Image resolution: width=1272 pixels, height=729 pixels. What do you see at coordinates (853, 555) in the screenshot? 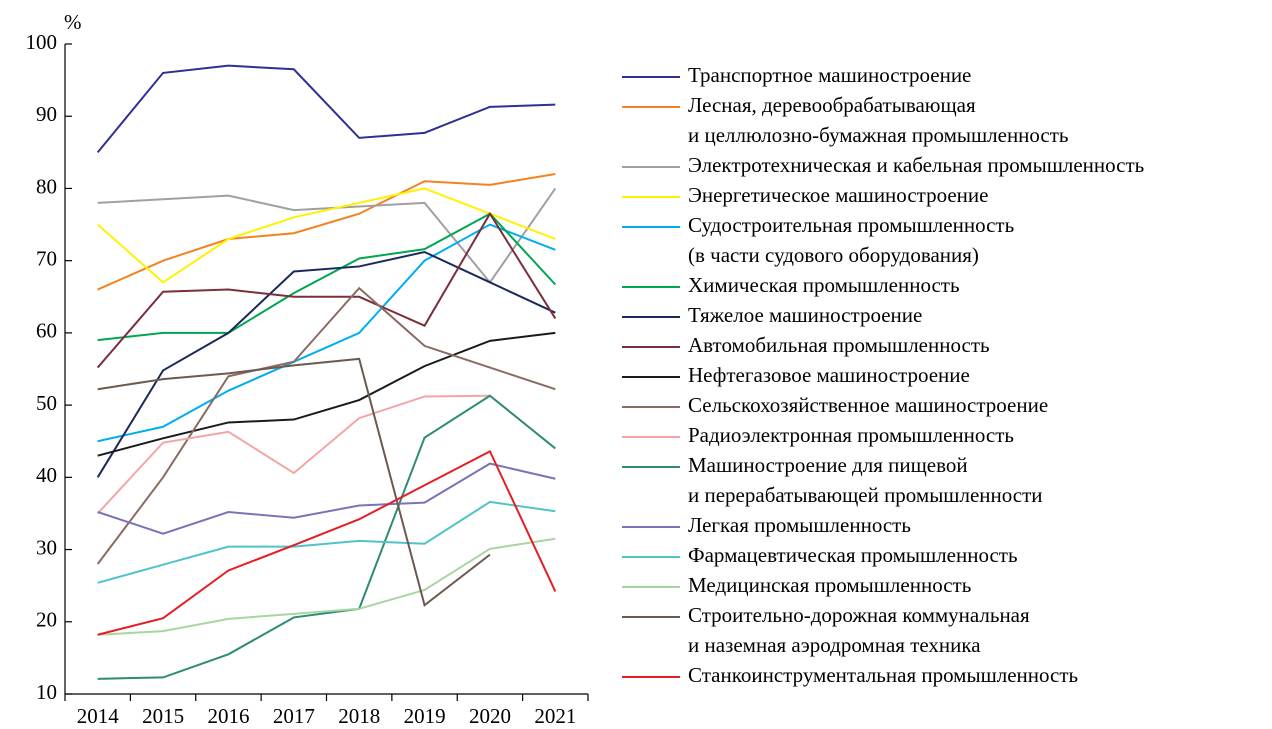
I see `legend-label: Фармацевтическая промышленность` at bounding box center [853, 555].